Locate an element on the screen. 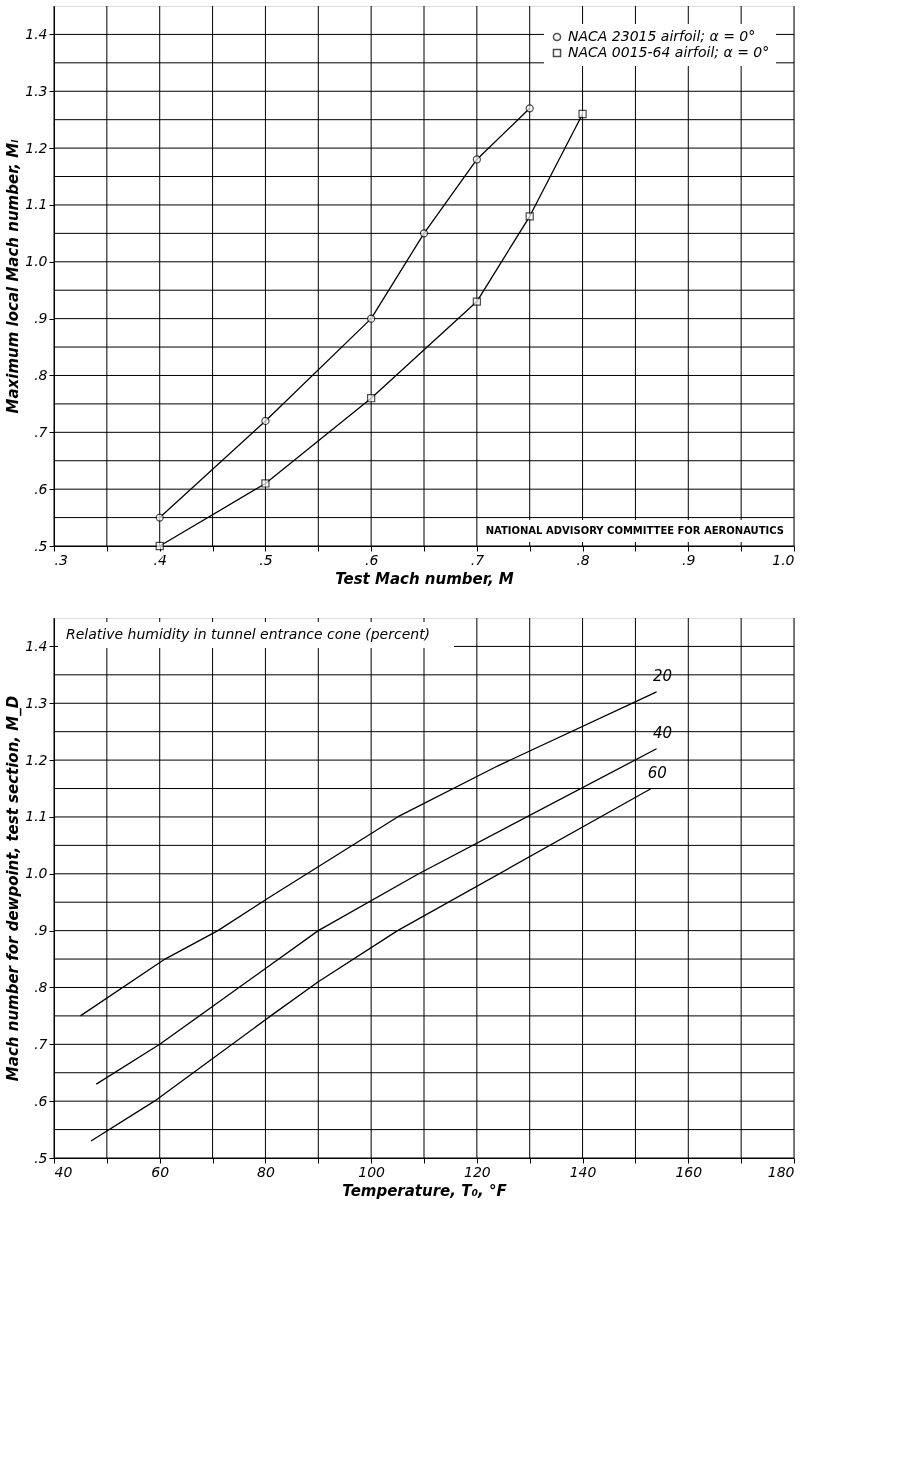 This screenshot has height=1479, width=900. x-tick-label: .4 is located at coordinates (160, 559).